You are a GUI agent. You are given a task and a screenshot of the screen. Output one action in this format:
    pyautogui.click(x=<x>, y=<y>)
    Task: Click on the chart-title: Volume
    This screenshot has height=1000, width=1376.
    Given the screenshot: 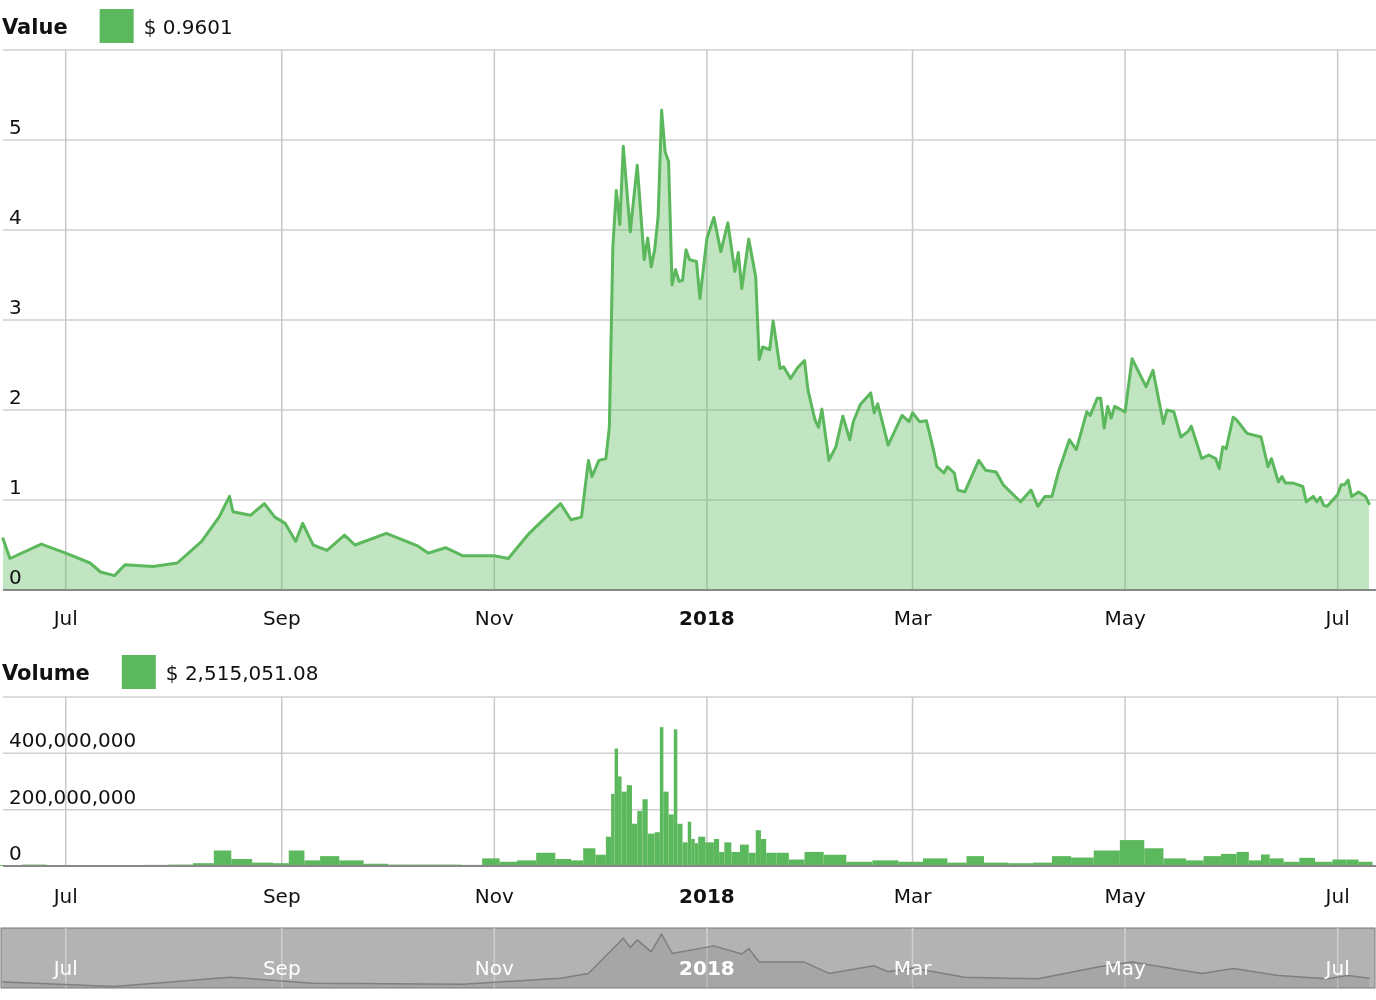 What is the action you would take?
    pyautogui.click(x=46, y=673)
    